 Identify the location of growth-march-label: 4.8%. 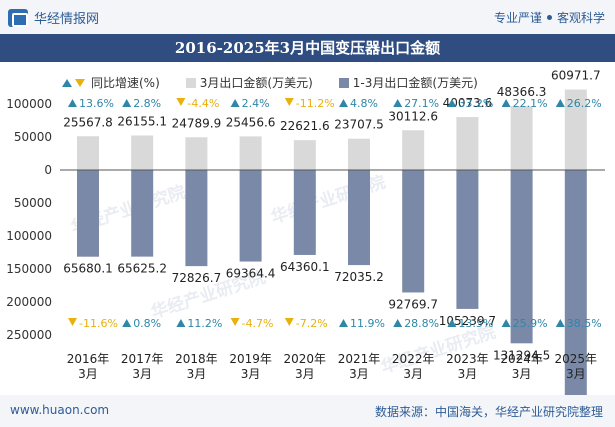
(364, 103).